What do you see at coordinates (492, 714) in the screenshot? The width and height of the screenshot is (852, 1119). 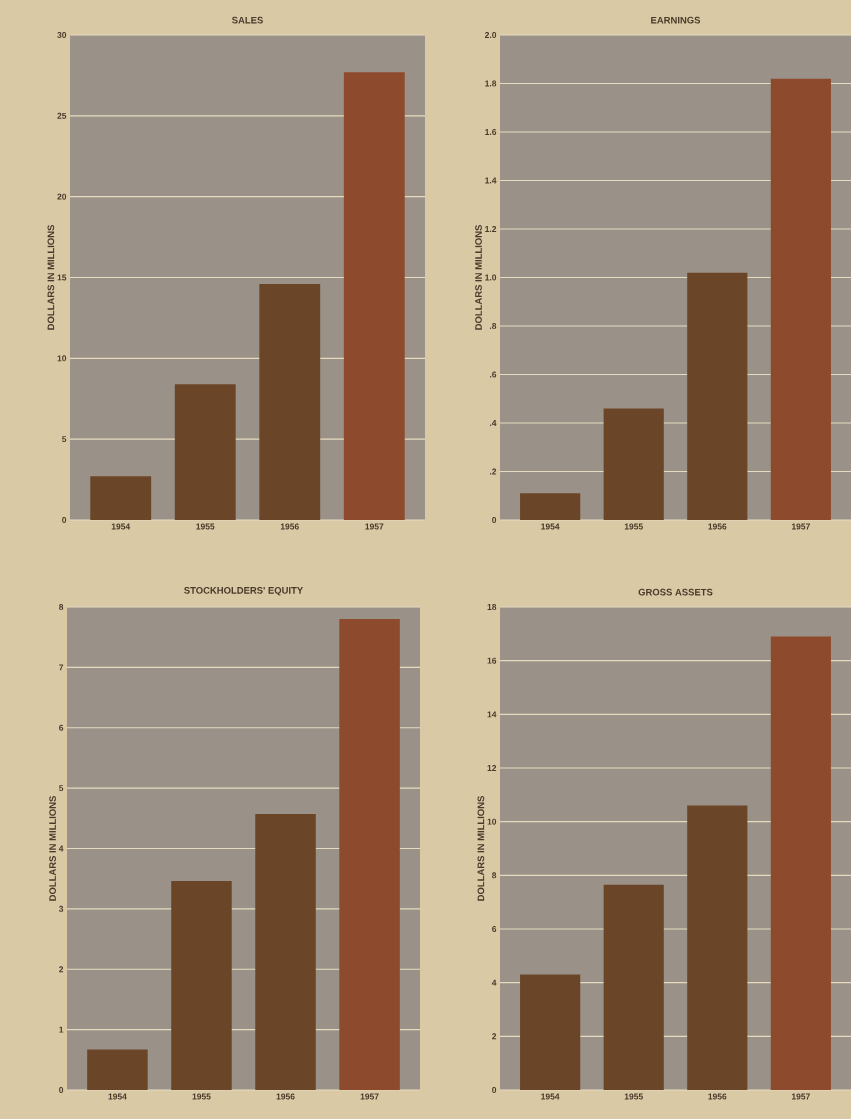 I see `y-tick-label: 14` at bounding box center [492, 714].